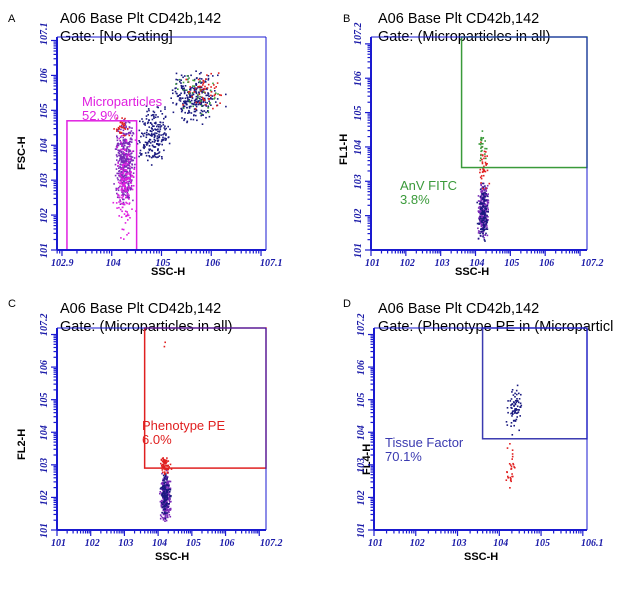  What do you see at coordinates (375, 543) in the screenshot?
I see `x-tick-label: 101` at bounding box center [375, 543].